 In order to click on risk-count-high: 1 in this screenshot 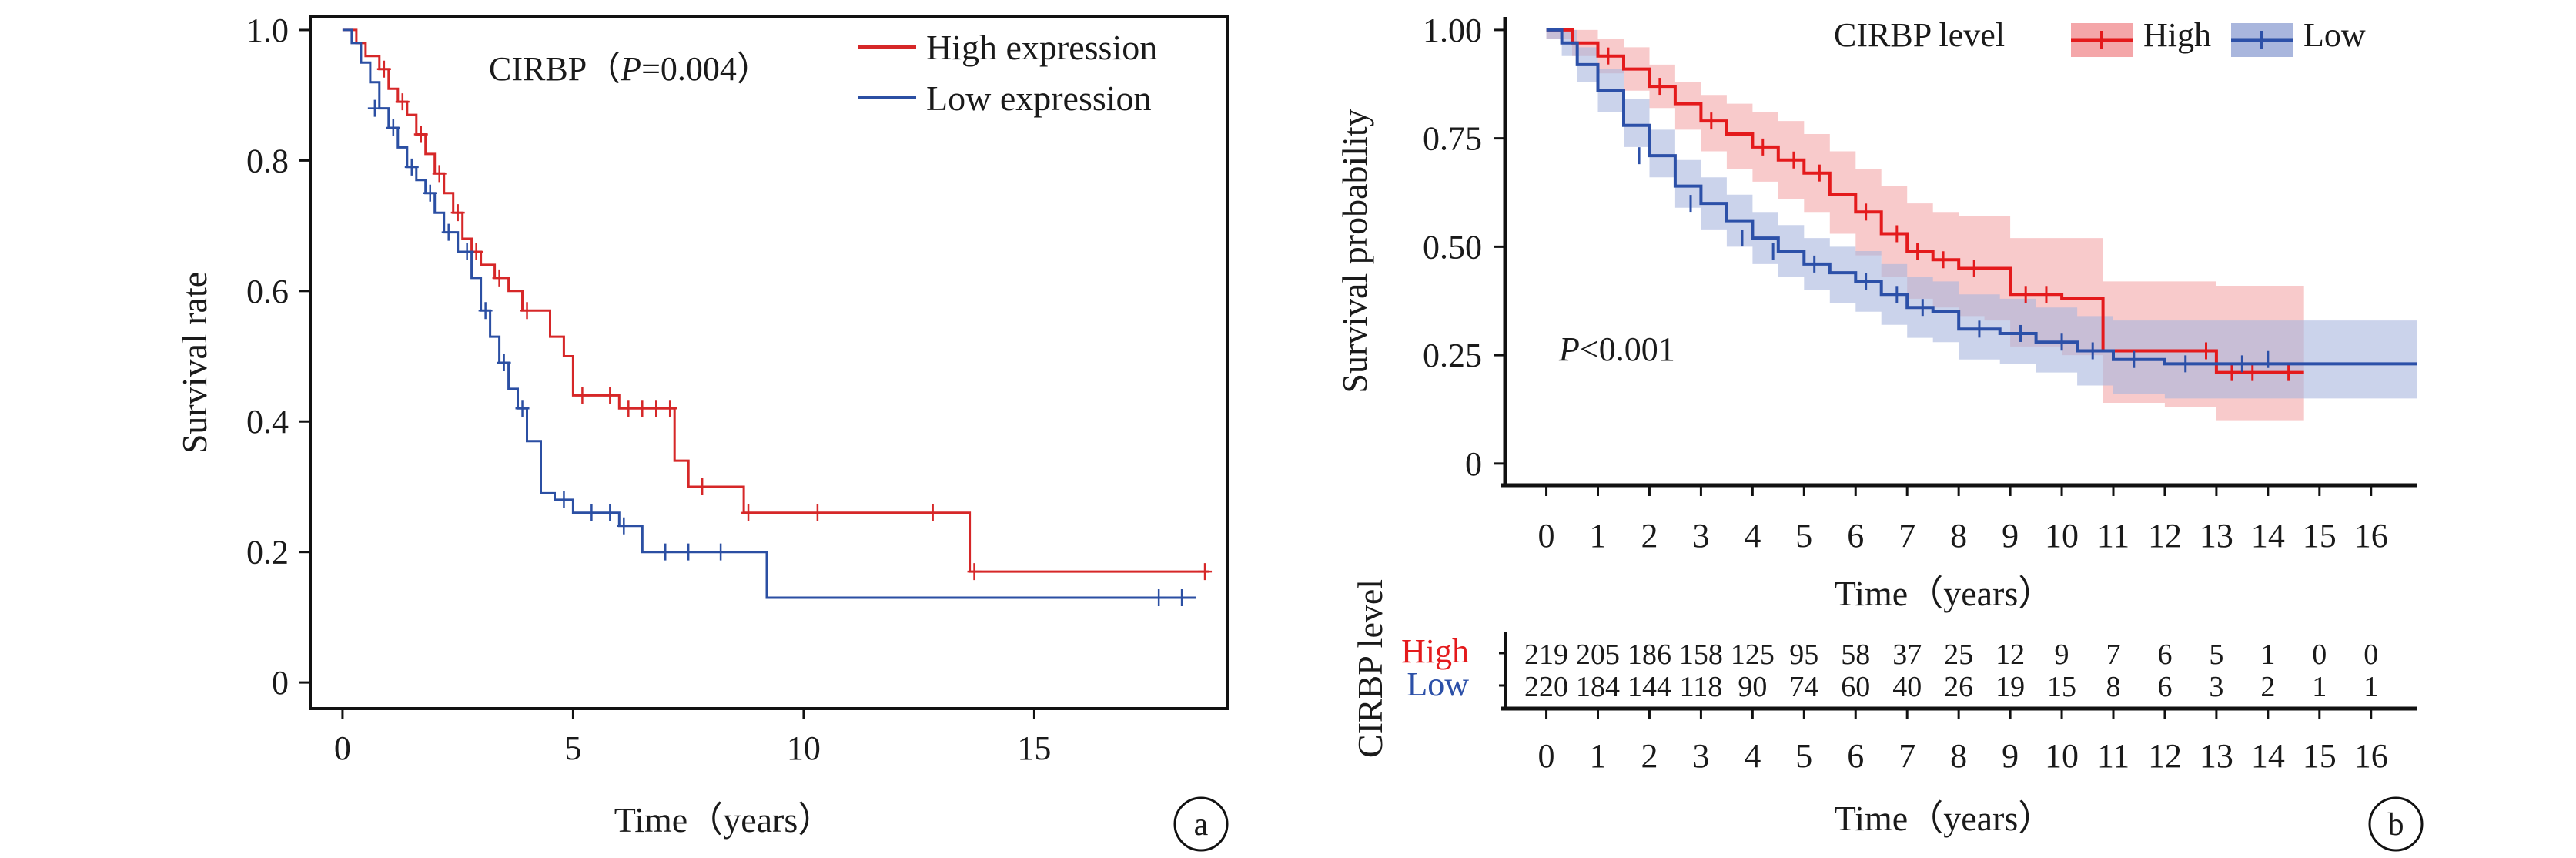, I will do `click(2268, 655)`.